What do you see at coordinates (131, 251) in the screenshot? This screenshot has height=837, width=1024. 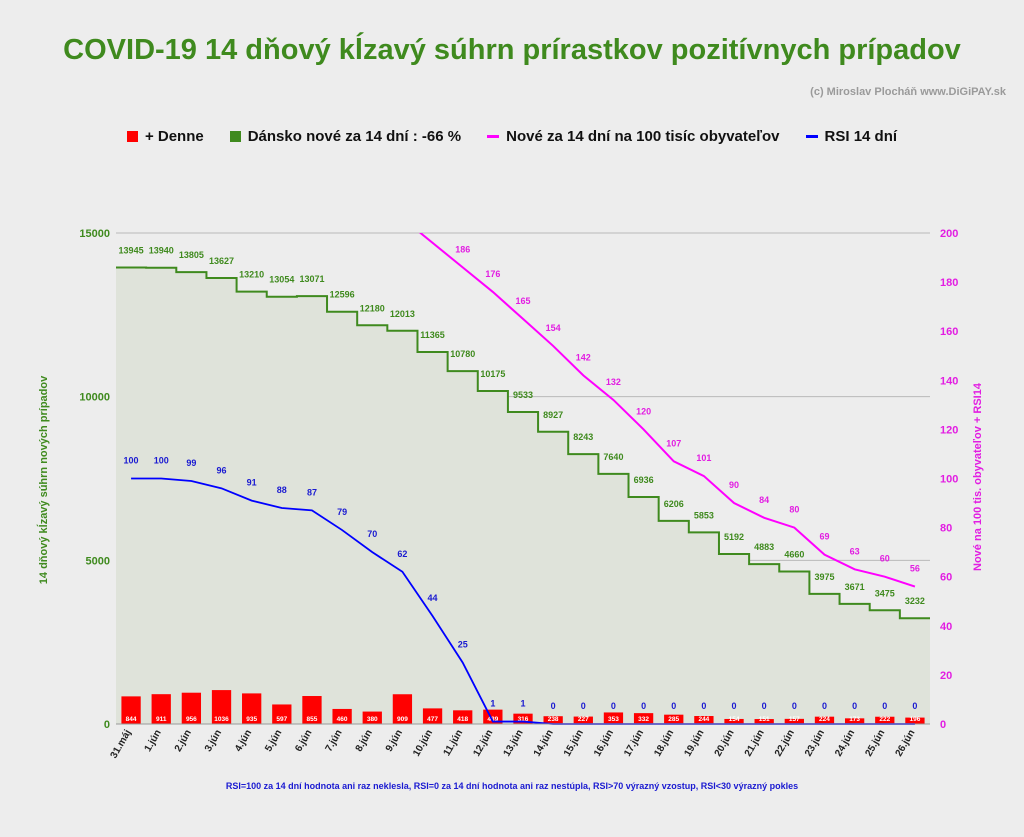 I see `dansko-value-label: 13945` at bounding box center [131, 251].